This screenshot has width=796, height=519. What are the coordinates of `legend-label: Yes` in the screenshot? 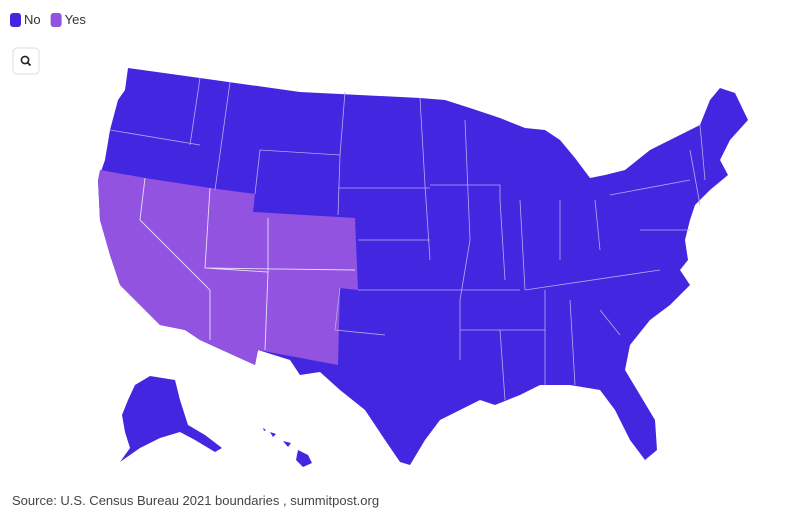 It's located at (76, 19).